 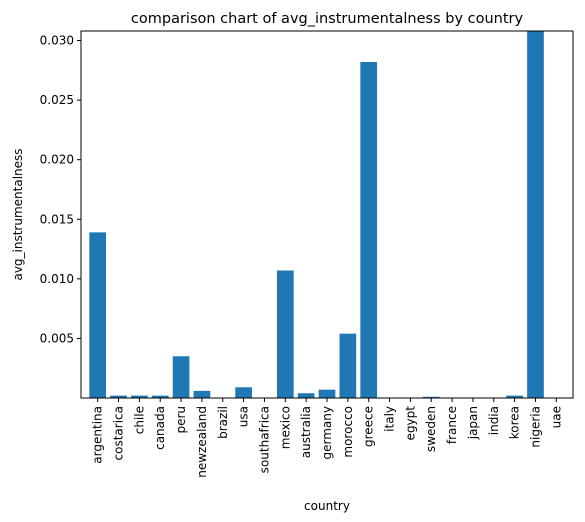 What do you see at coordinates (535, 427) in the screenshot?
I see `x-tick-label-nigeria: nigeria` at bounding box center [535, 427].